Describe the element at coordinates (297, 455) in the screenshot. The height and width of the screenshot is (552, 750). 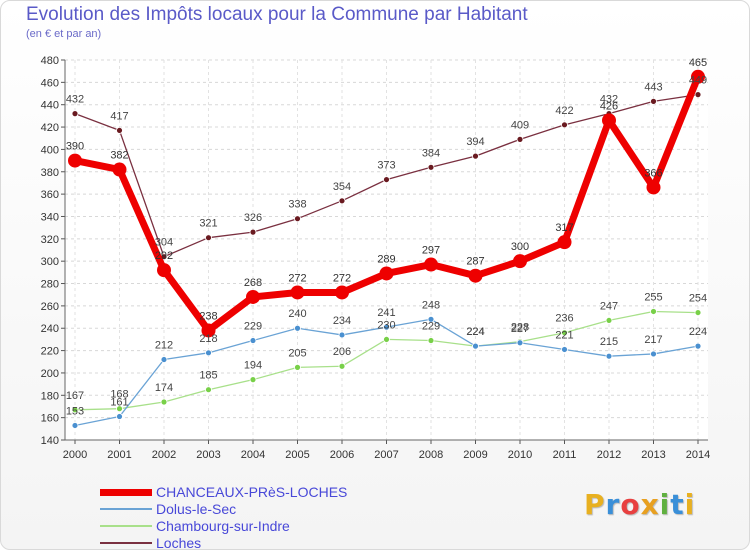
I see `x-tick-label: 2005` at that location.